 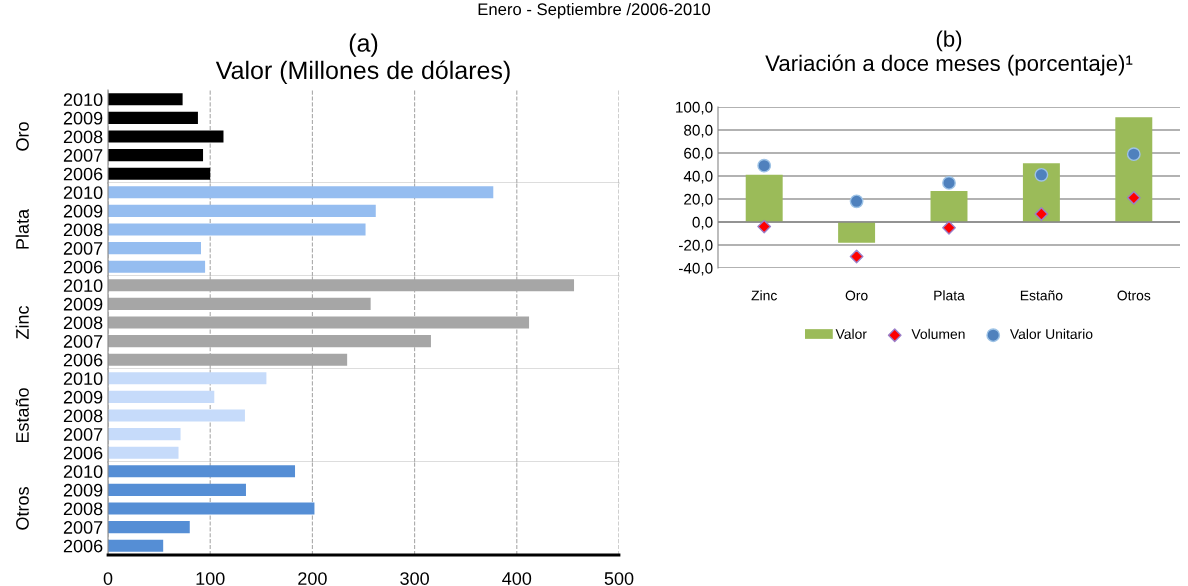 I want to click on x-tick-label: 300, so click(x=414, y=578).